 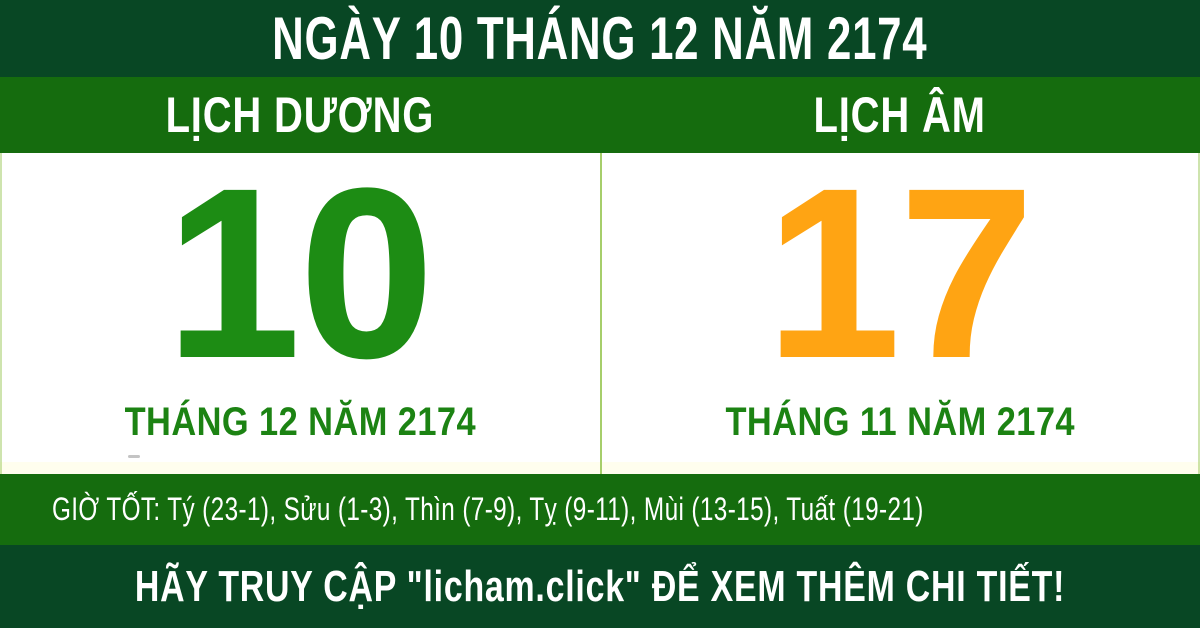 I want to click on date-banner-text: NGÀY 10 THÁNG 12 NĂM 2174, so click(x=600, y=38).